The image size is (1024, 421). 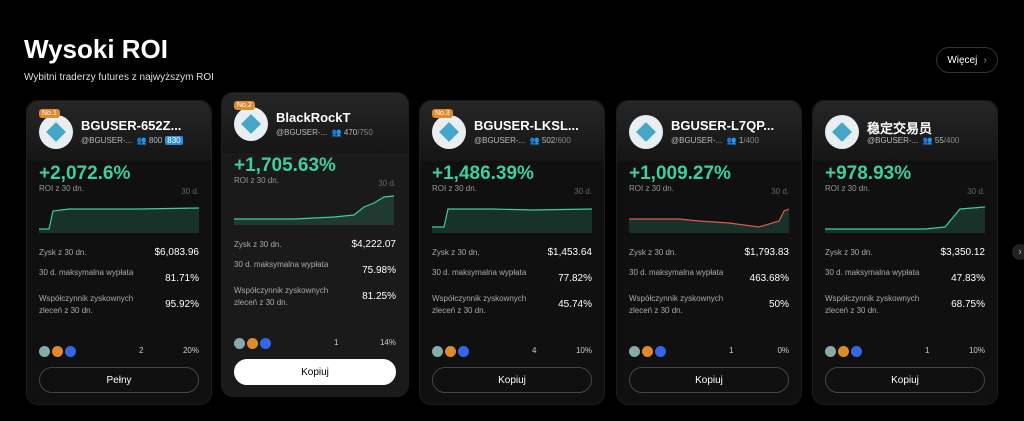 I want to click on capacity: 830, so click(x=174, y=140).